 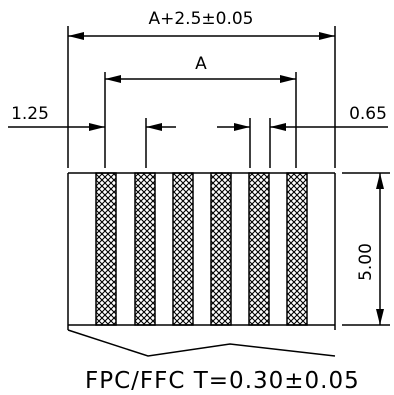 I want to click on left-margin-dimension: 1.25, so click(x=92, y=136).